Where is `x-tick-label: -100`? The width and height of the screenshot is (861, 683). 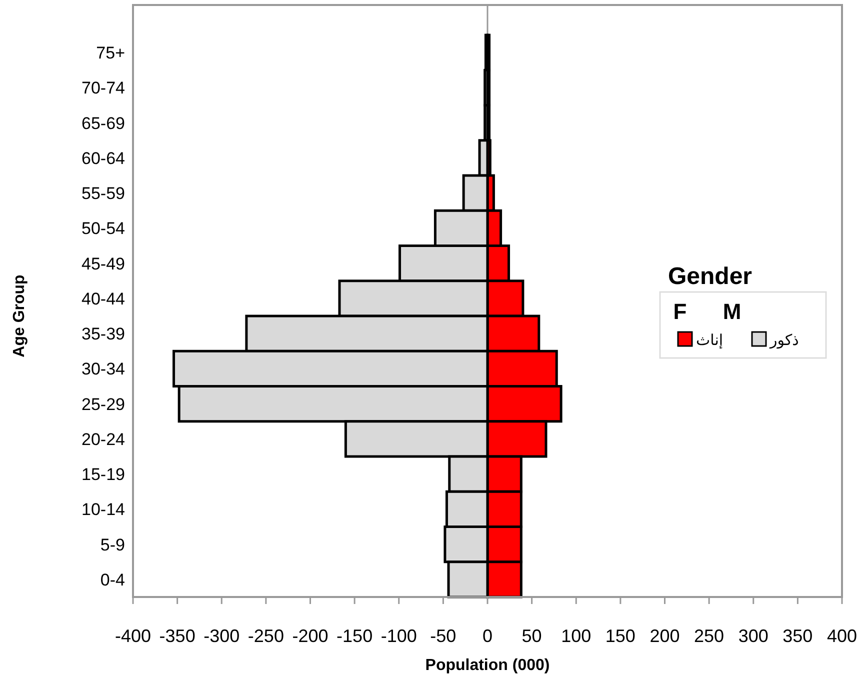
x-tick-label: -100 is located at coordinates (398, 636).